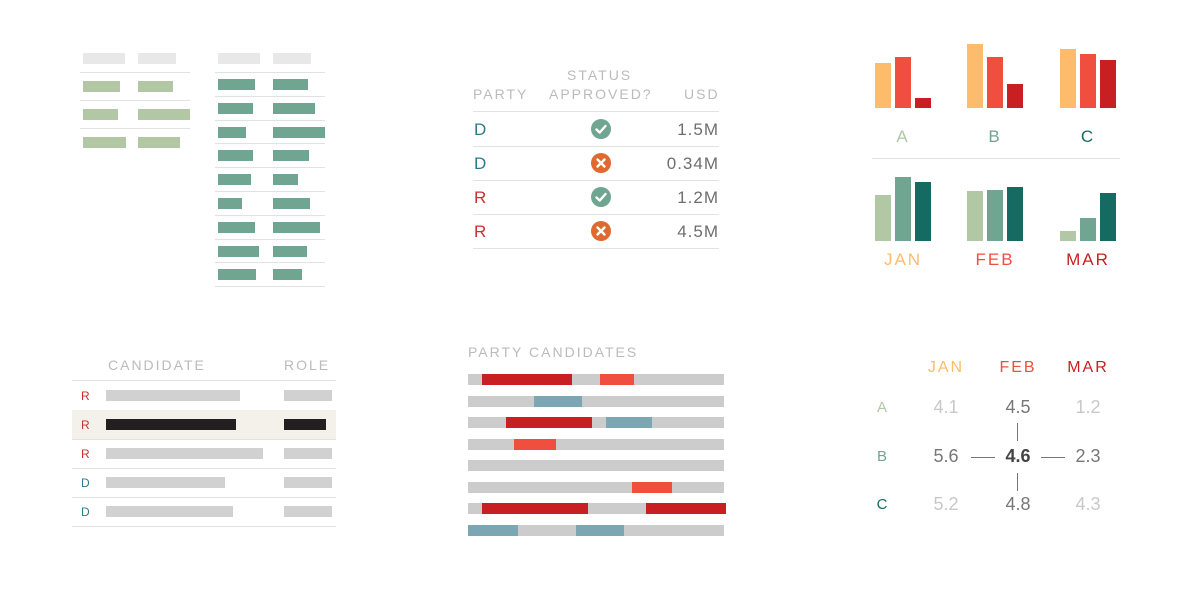 The image size is (1200, 600). I want to click on value-cell: 2.3, so click(1088, 456).